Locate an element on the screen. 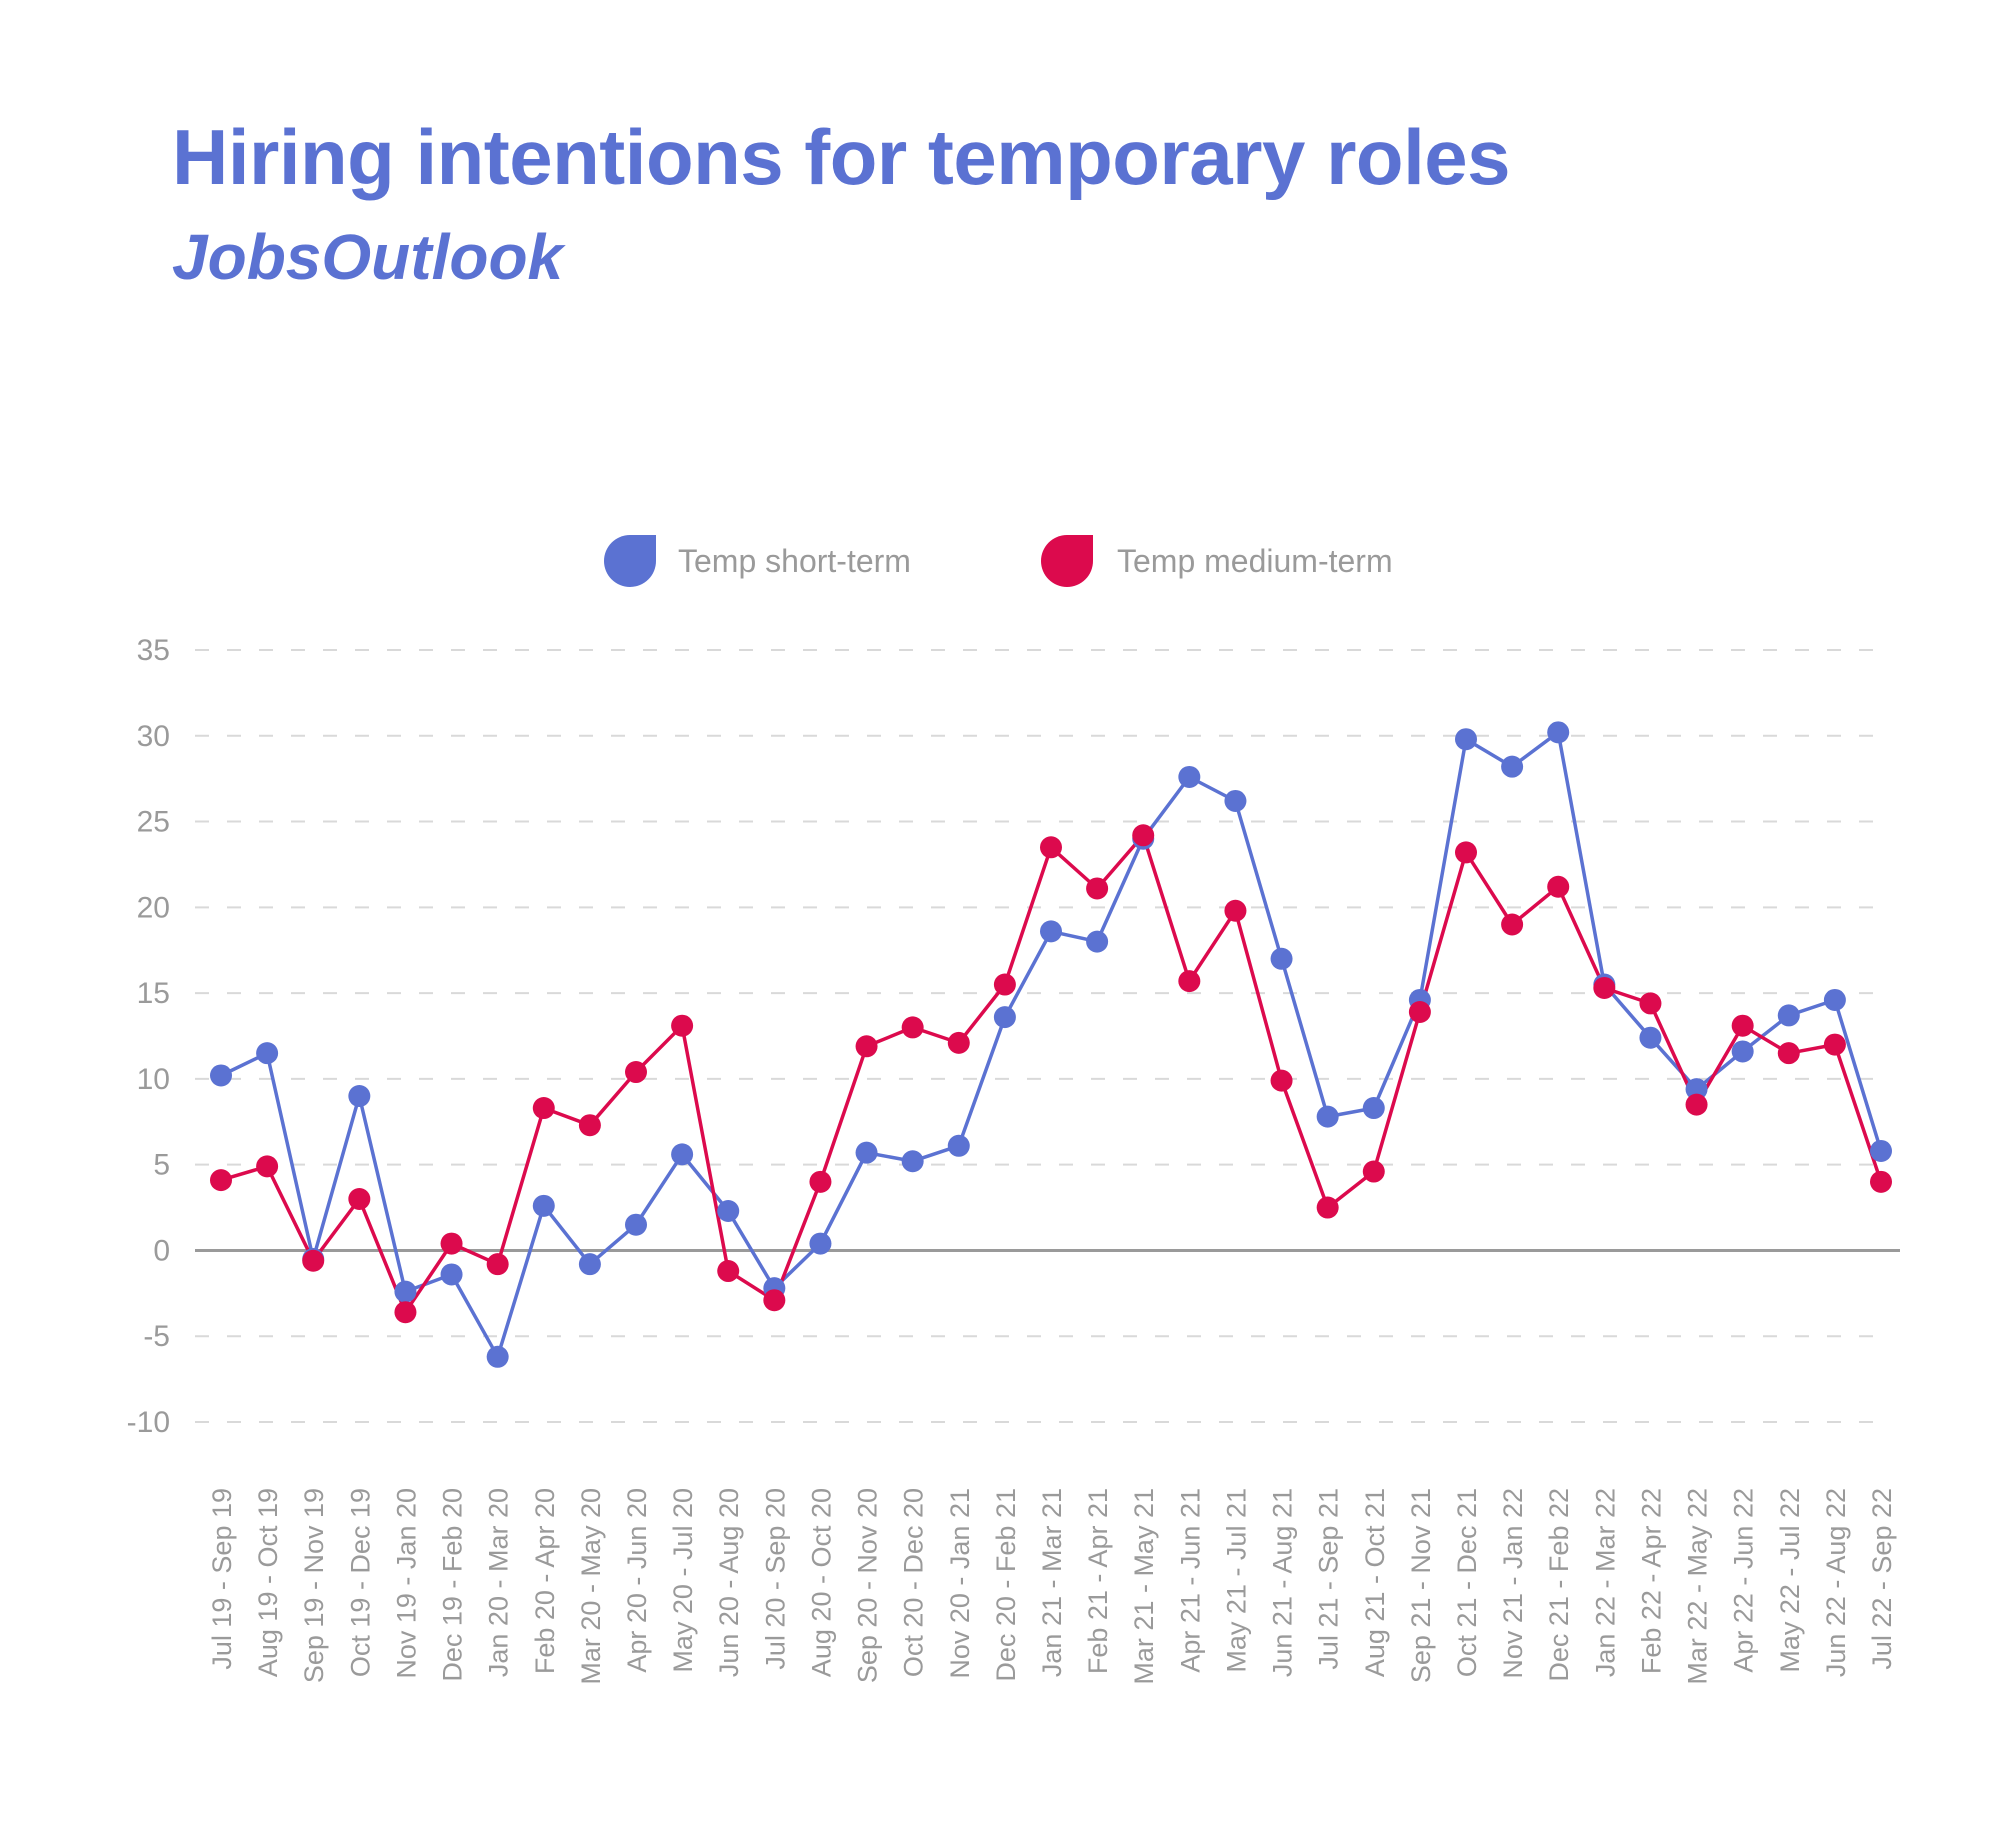  x-tick-label: Aug 20 - Oct 20 is located at coordinates (821, 1582).